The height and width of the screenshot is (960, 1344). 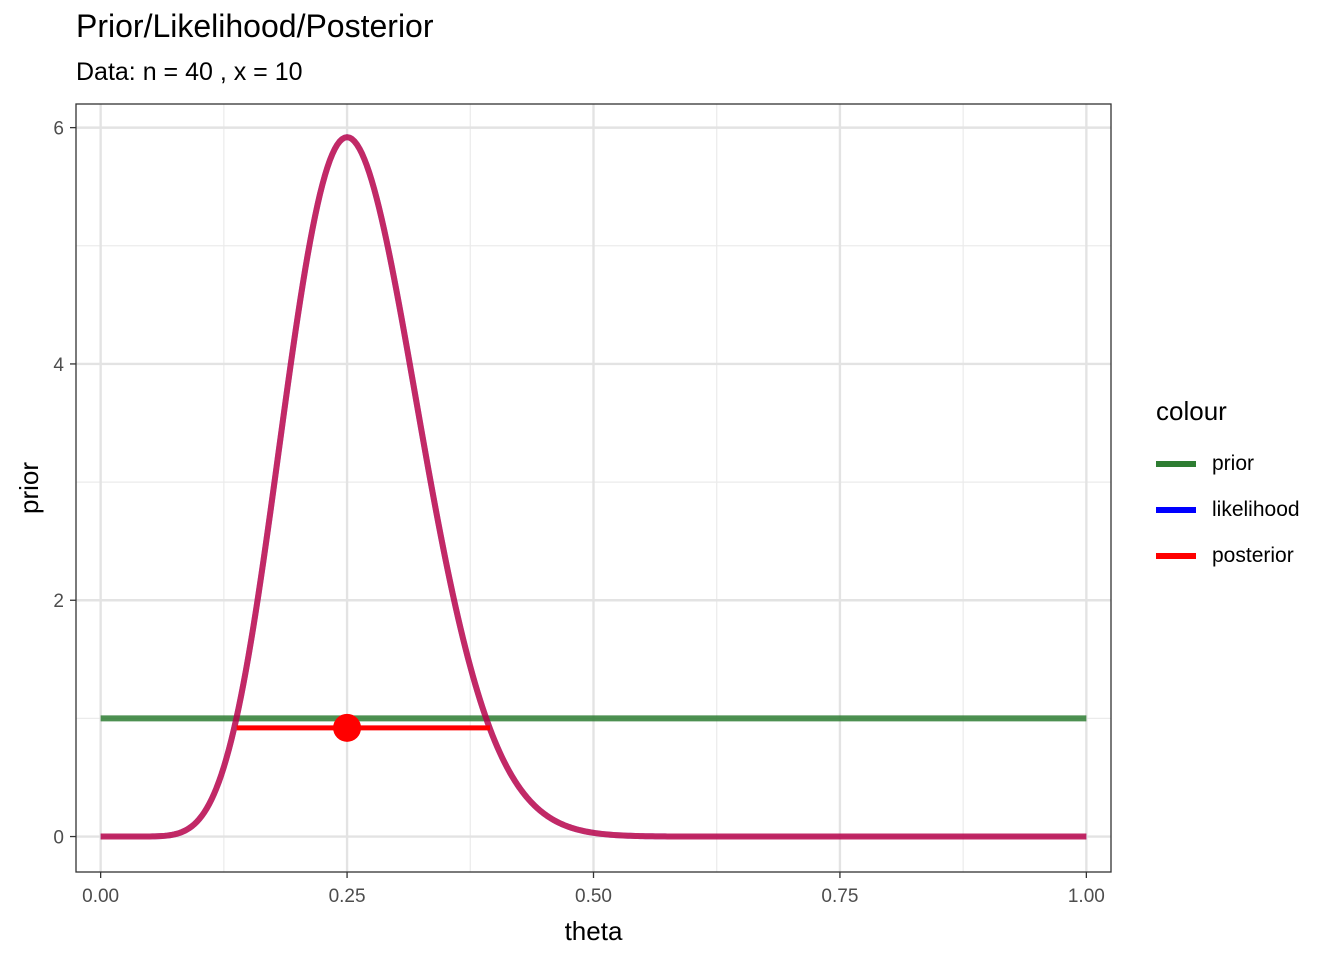 I want to click on y-tick-label: 0, so click(x=58, y=838).